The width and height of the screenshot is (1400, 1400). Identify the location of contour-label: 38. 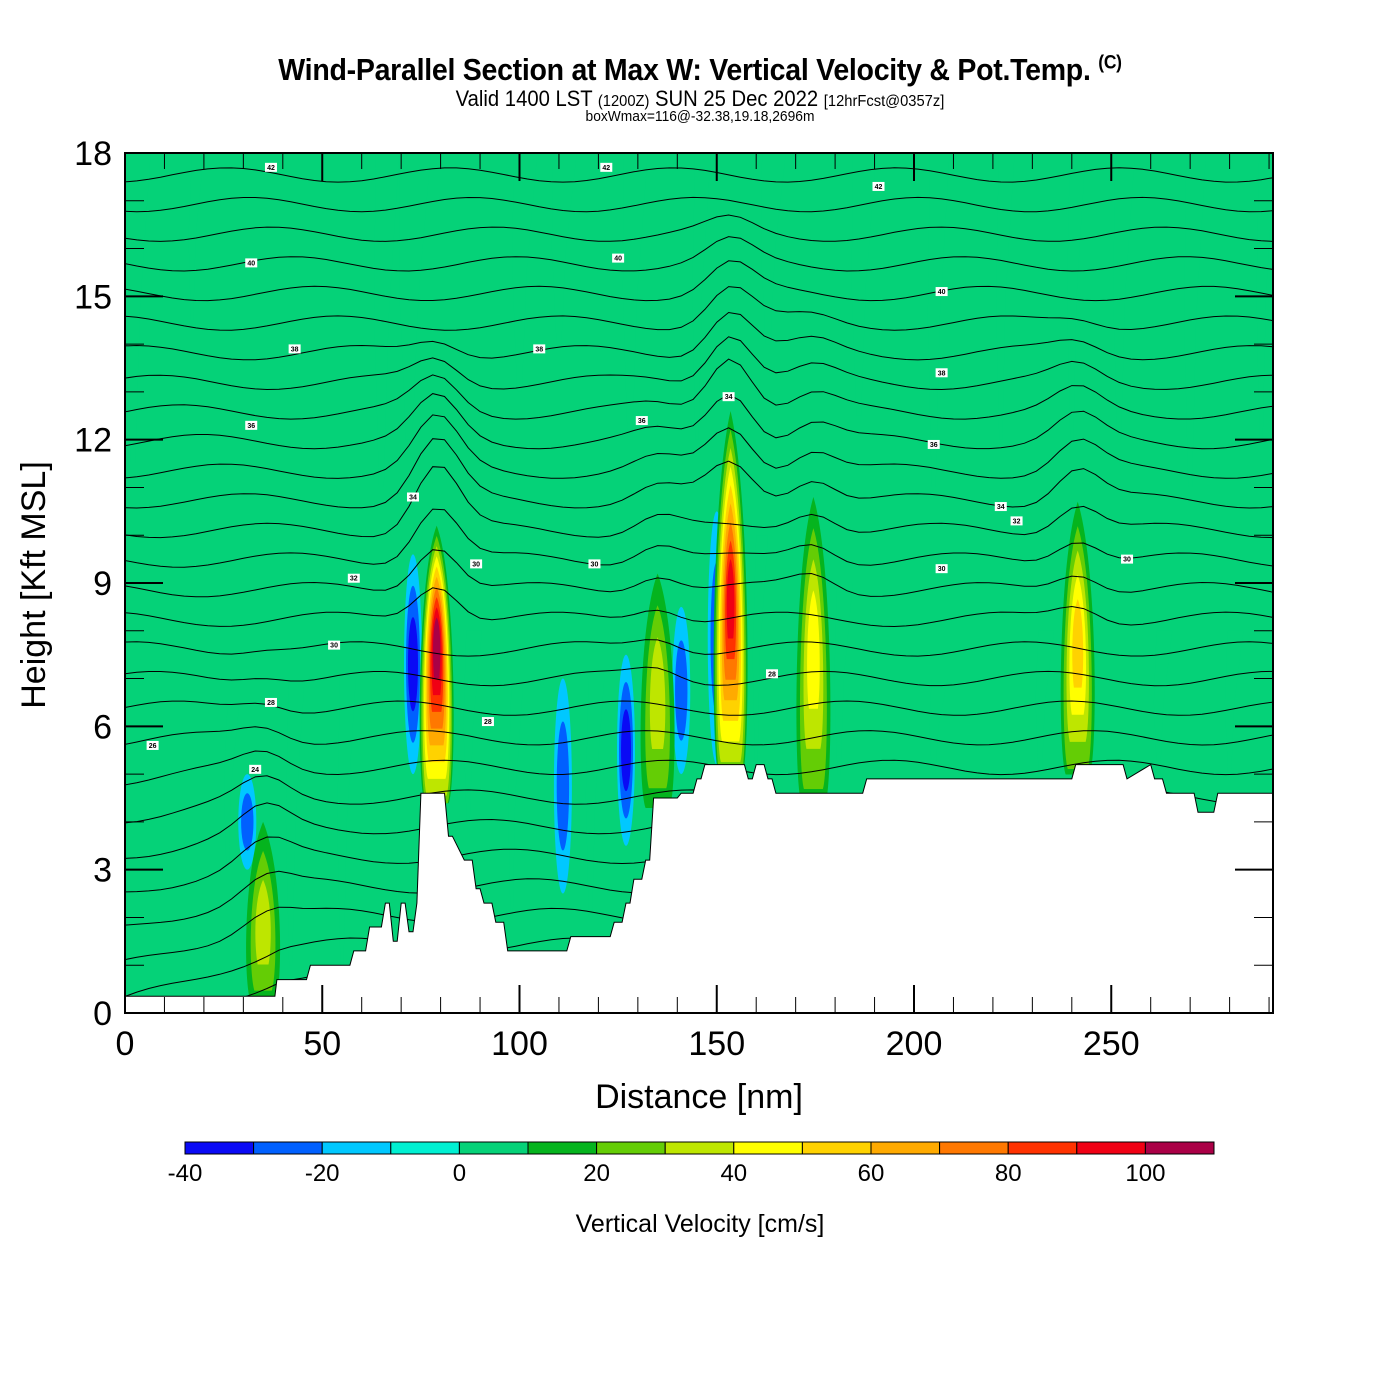
(942, 373).